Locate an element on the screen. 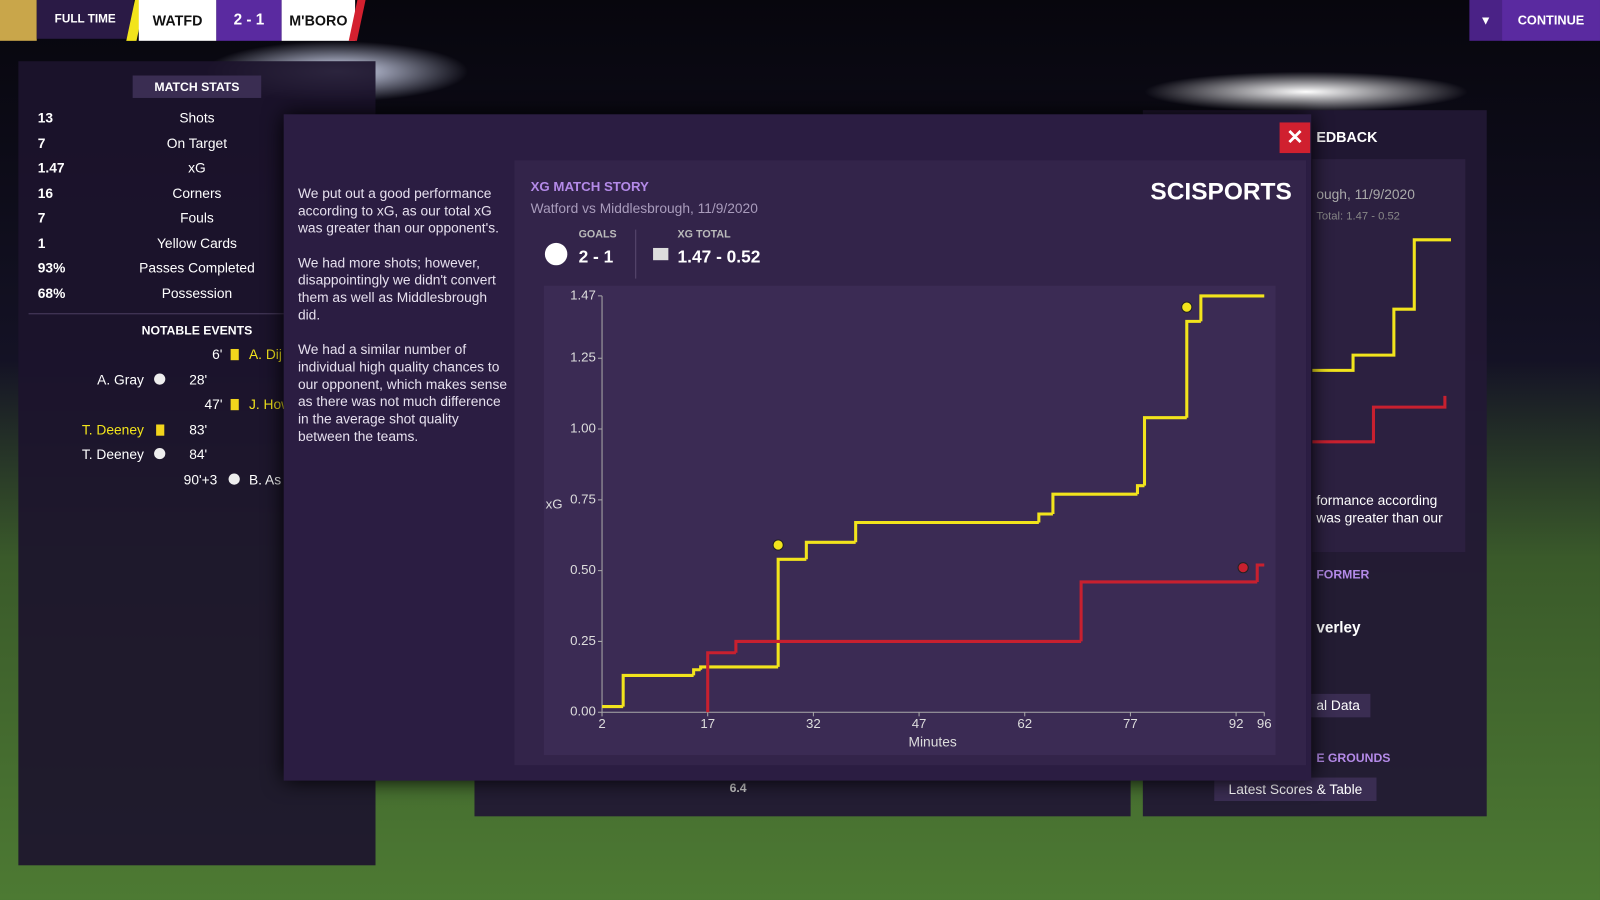  chart-subtitle: Watford vs Middlesbrough, 11/9/2020 is located at coordinates (645, 208).